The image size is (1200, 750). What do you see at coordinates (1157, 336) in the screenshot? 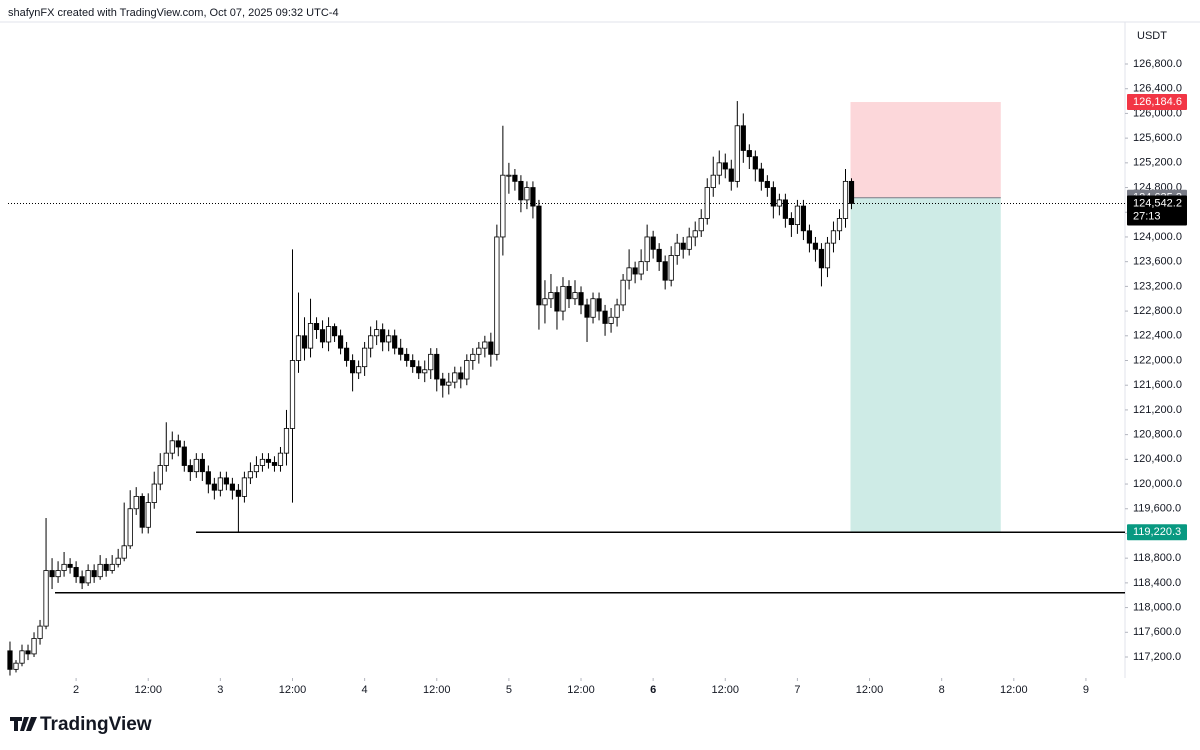
I see `y-tick-label: 122,400.0` at bounding box center [1157, 336].